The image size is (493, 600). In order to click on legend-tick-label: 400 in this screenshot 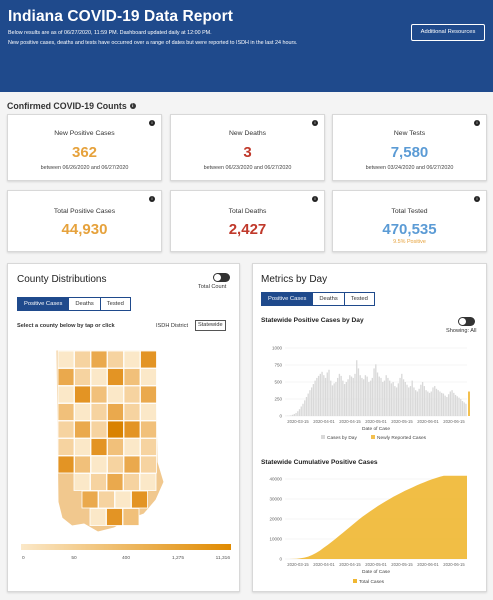, I will do `click(126, 558)`.